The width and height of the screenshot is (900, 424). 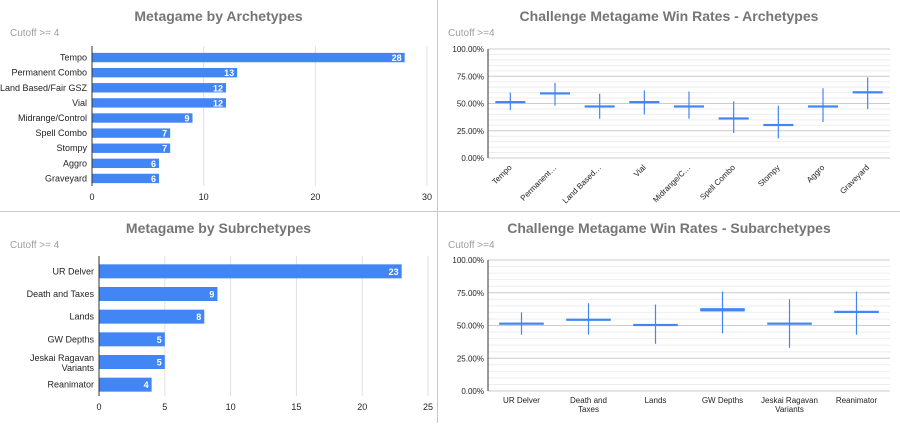 I want to click on category-label: Death and, so click(x=588, y=400).